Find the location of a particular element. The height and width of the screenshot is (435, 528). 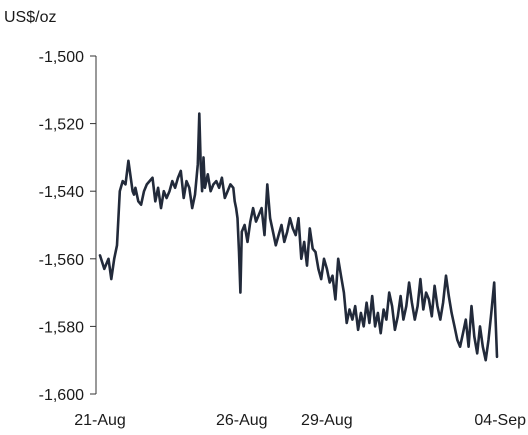

x-tick-label: 26-Aug is located at coordinates (242, 420).